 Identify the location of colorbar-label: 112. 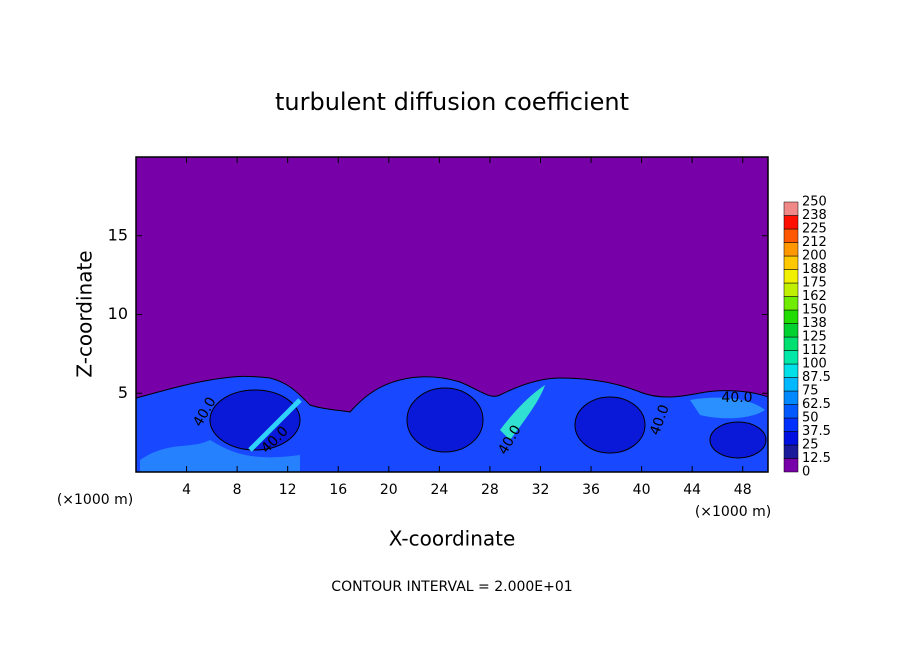
(814, 350).